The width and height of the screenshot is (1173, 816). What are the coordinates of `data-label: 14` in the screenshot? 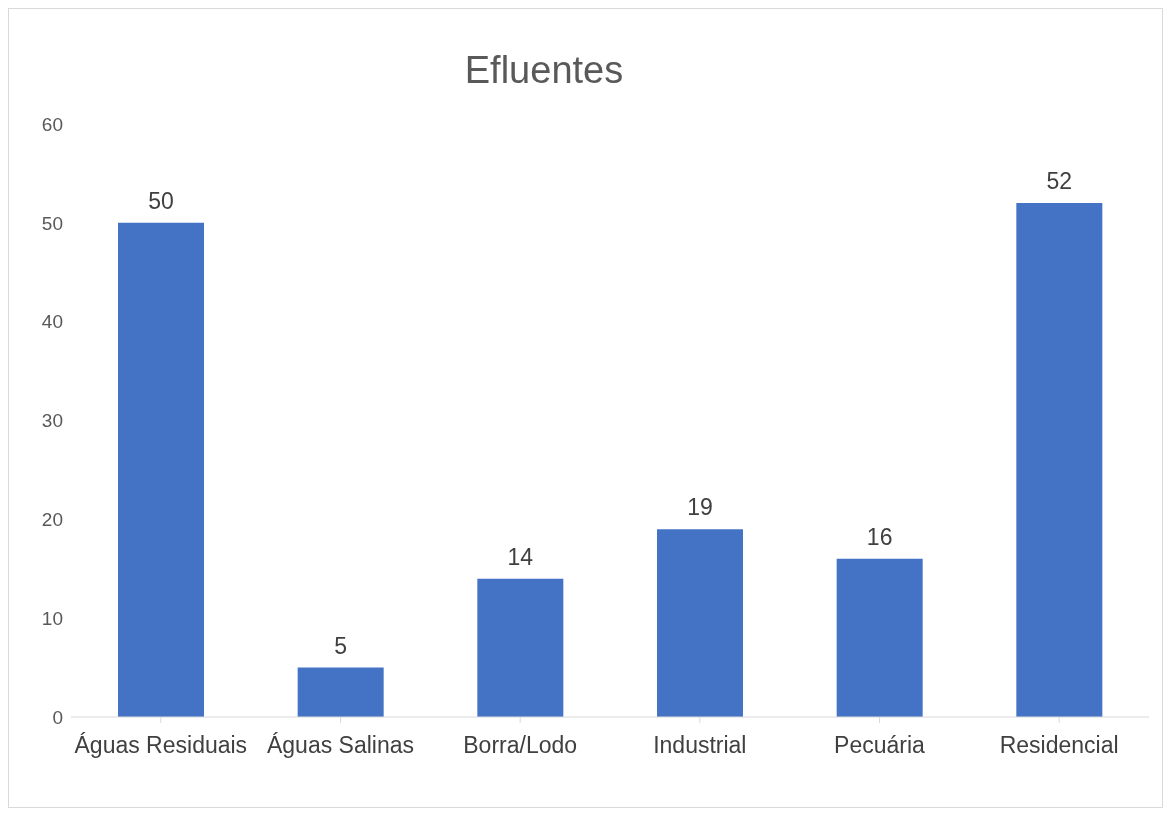 It's located at (520, 556).